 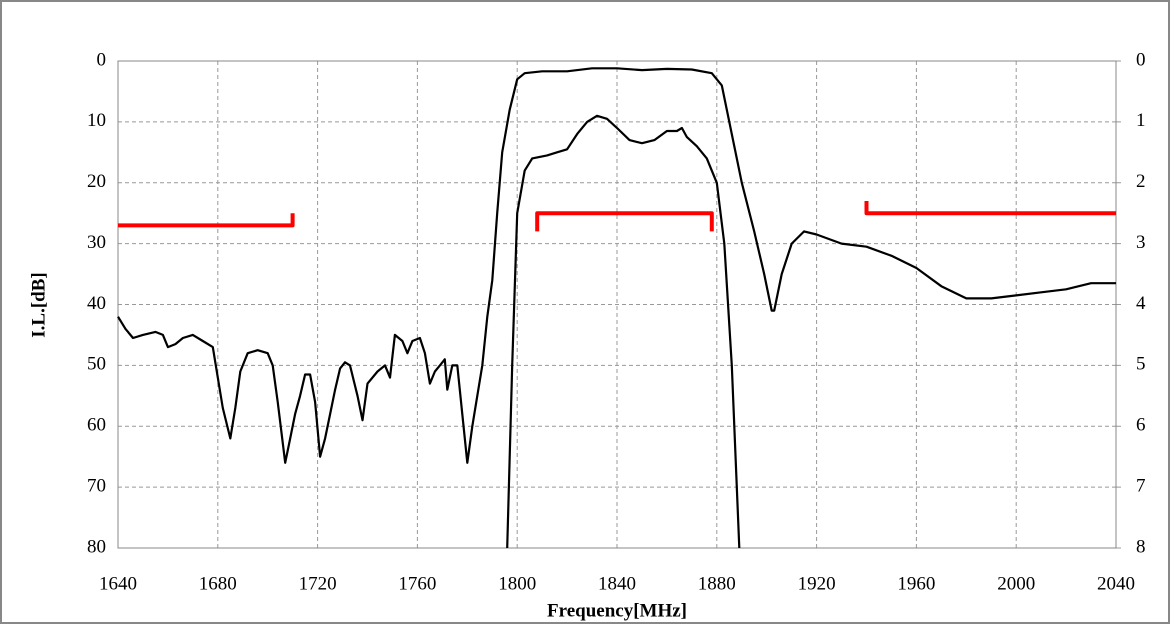 I want to click on y2-tick-label: 4, so click(x=1141, y=303).